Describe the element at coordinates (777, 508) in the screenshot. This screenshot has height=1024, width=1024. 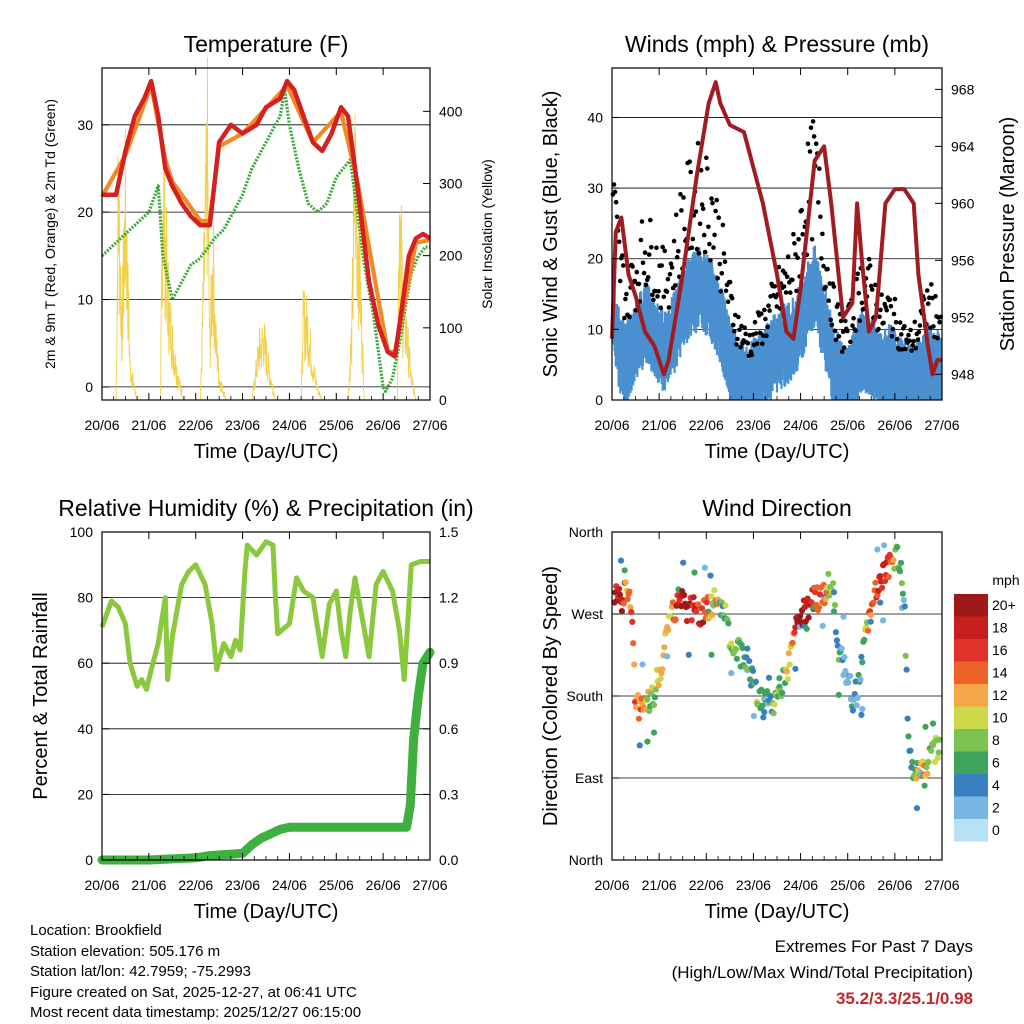
I see `panel-title: Wind Direction` at that location.